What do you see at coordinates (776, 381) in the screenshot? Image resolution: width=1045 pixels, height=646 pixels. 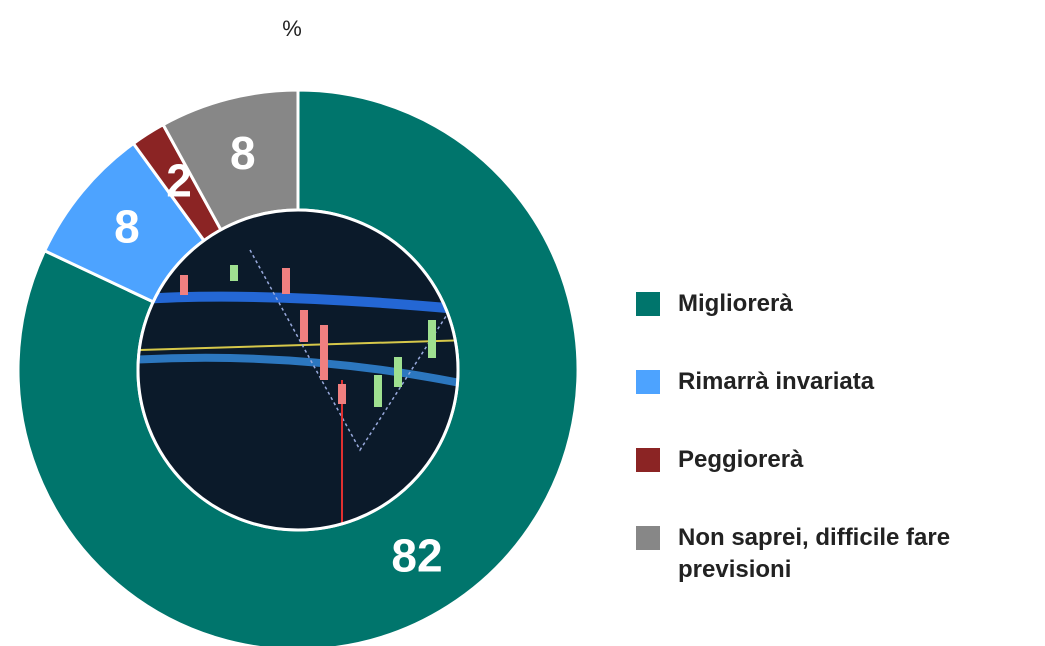 I see `legend-label: Rimarrà invariata` at bounding box center [776, 381].